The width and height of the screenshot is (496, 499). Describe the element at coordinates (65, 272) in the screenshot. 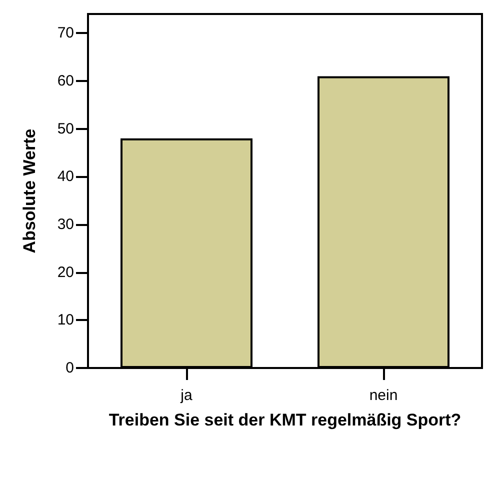

I see `y-tick-label: 20` at that location.